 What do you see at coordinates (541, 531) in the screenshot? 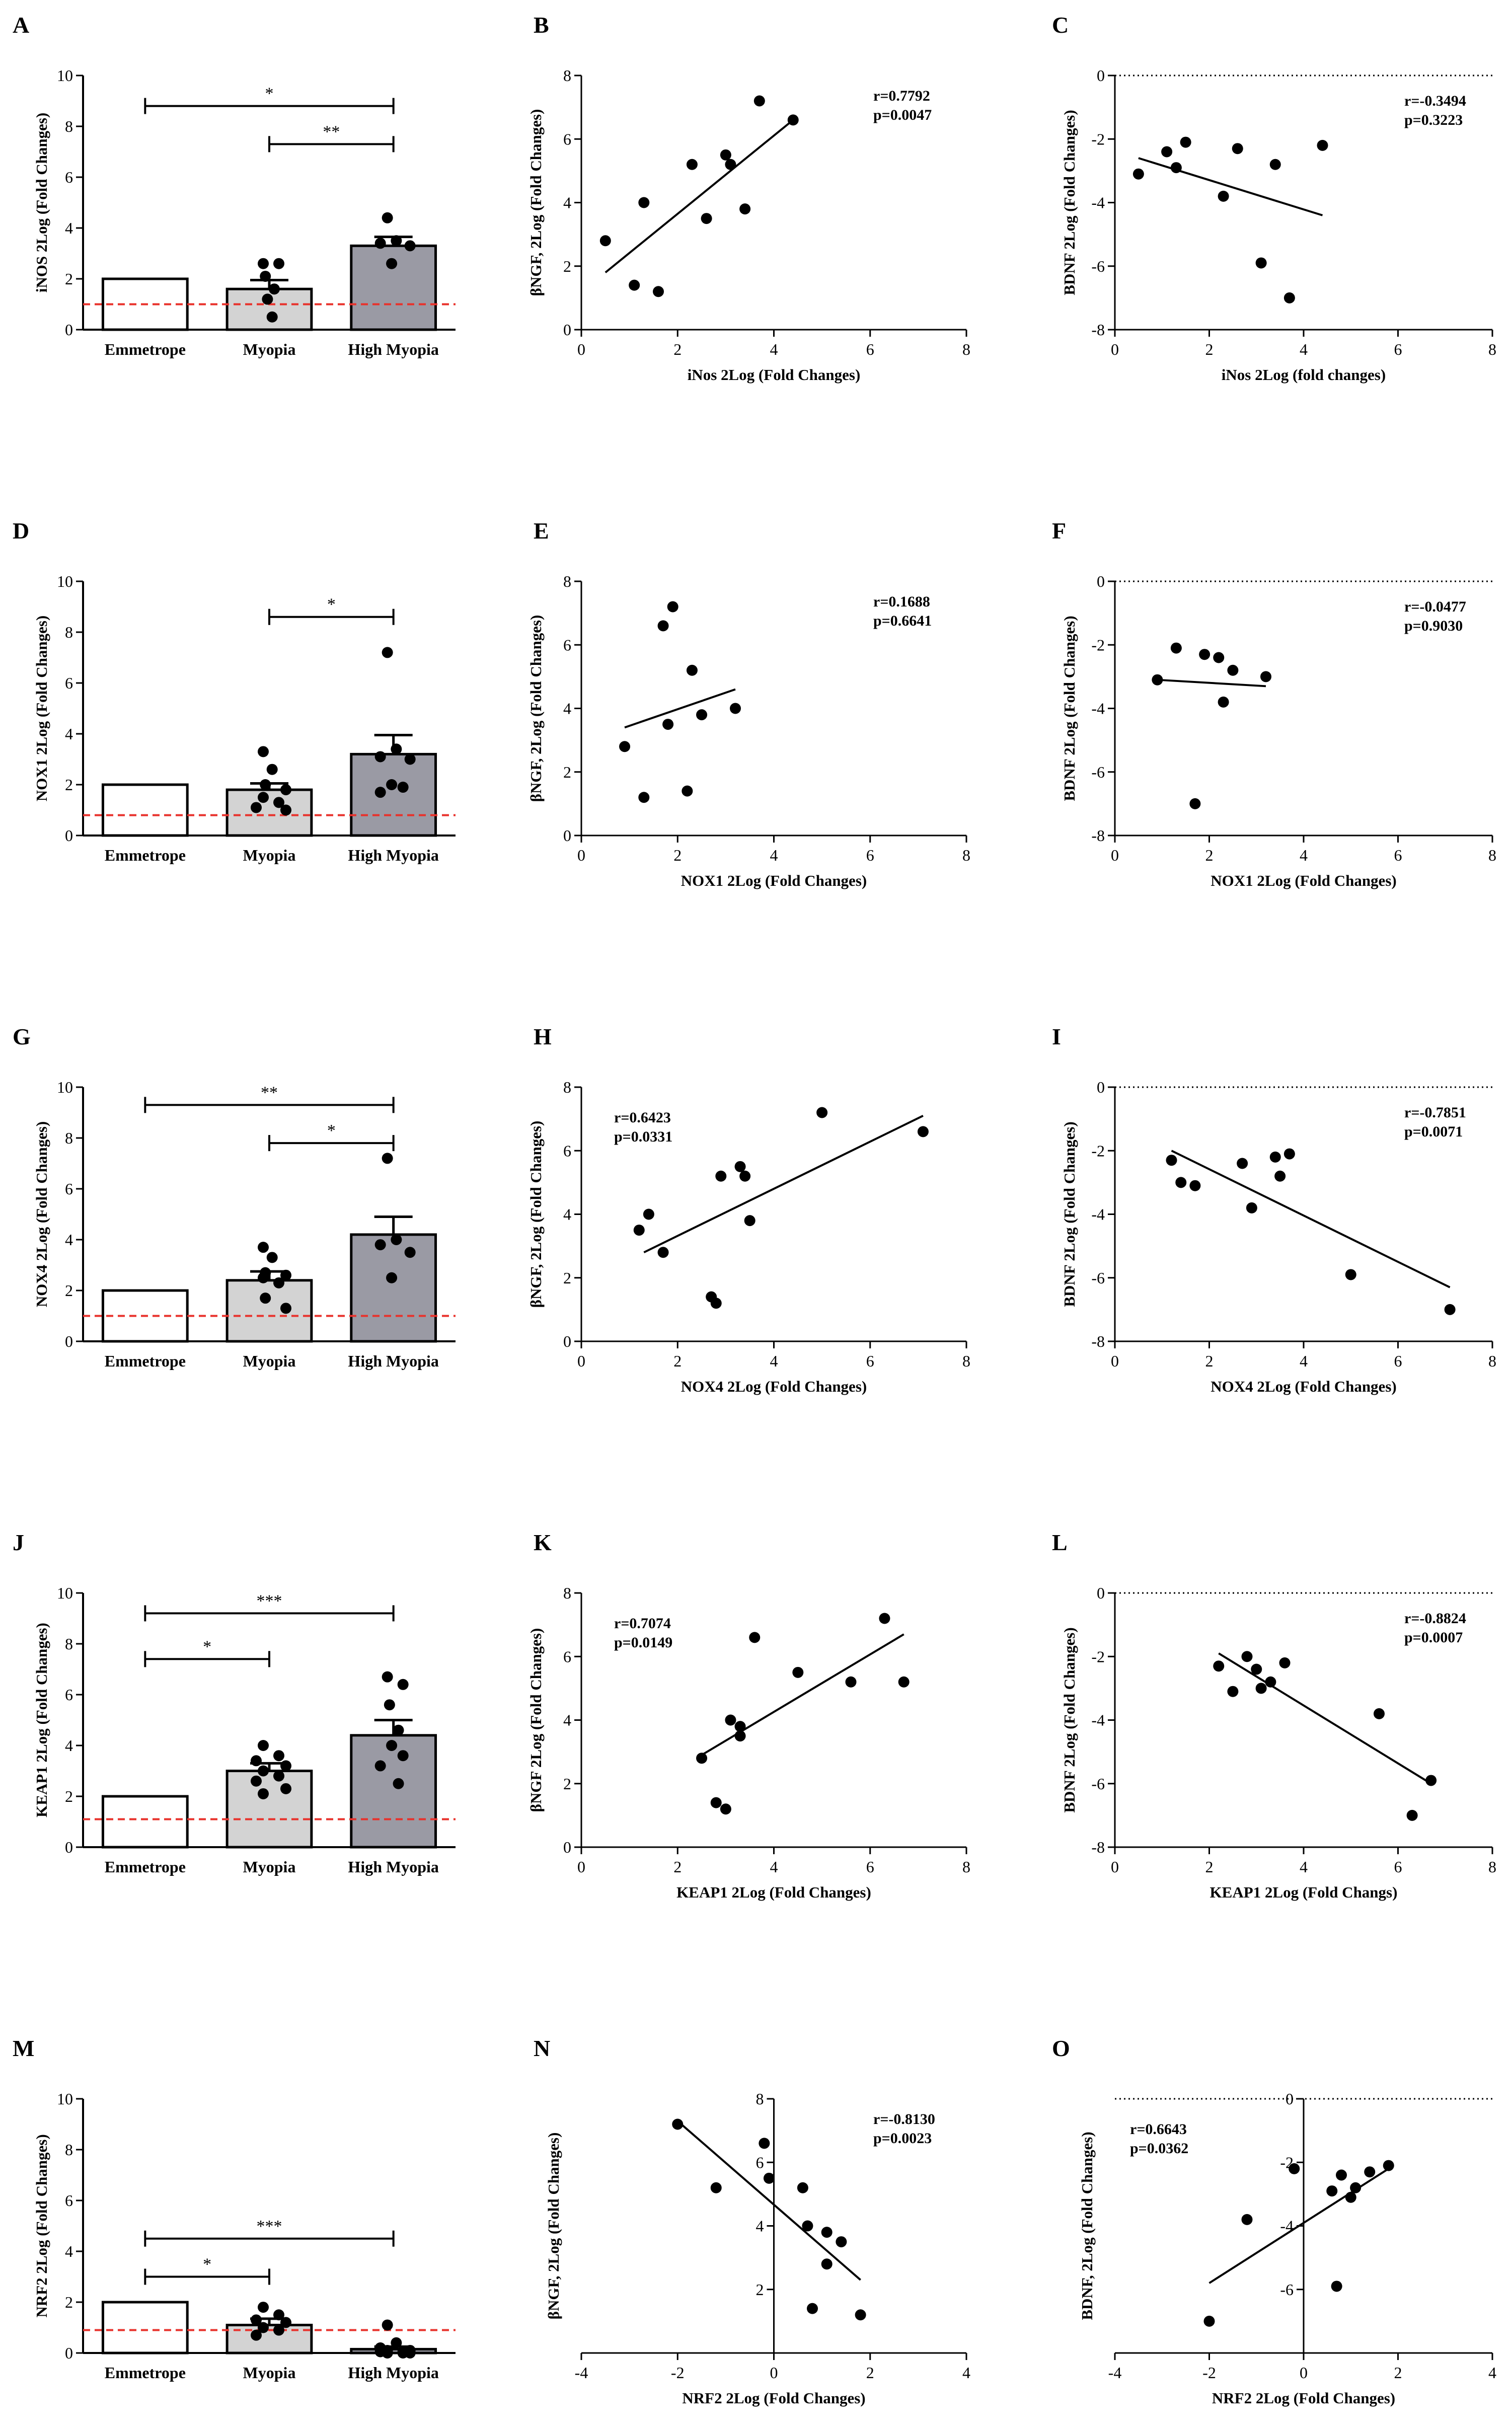
I see `panel-letter: E` at bounding box center [541, 531].